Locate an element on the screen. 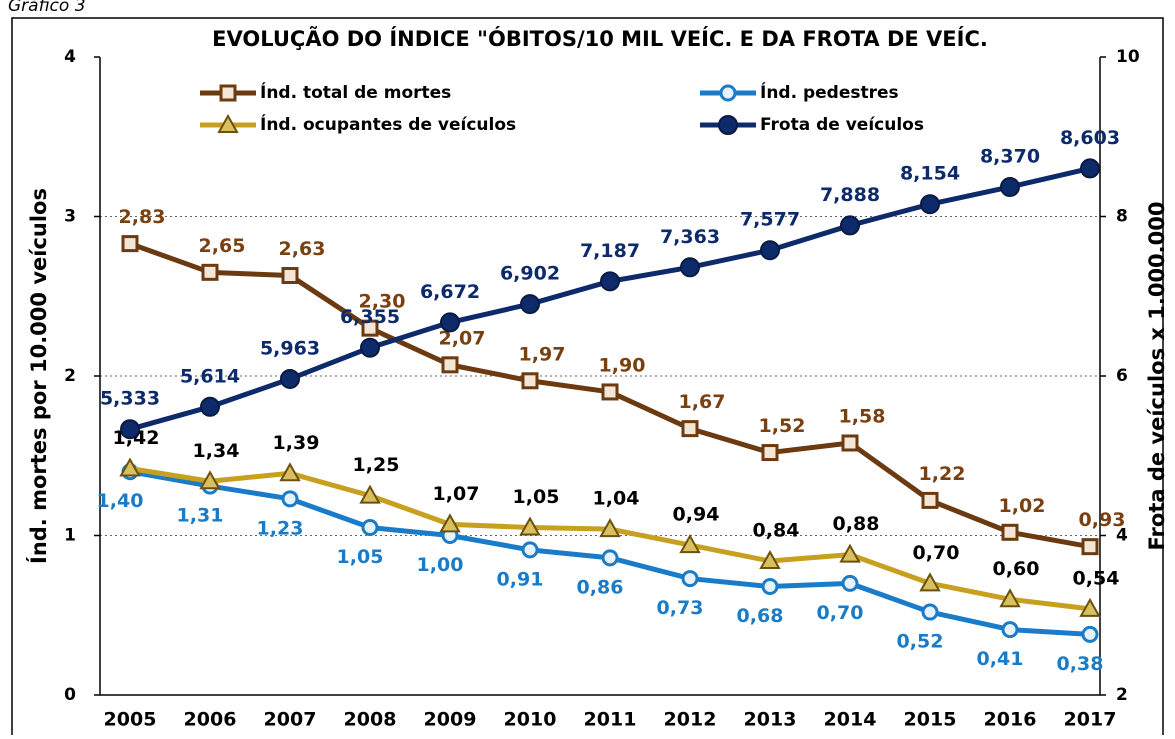  y-tick-label: 1 is located at coordinates (70, 536).